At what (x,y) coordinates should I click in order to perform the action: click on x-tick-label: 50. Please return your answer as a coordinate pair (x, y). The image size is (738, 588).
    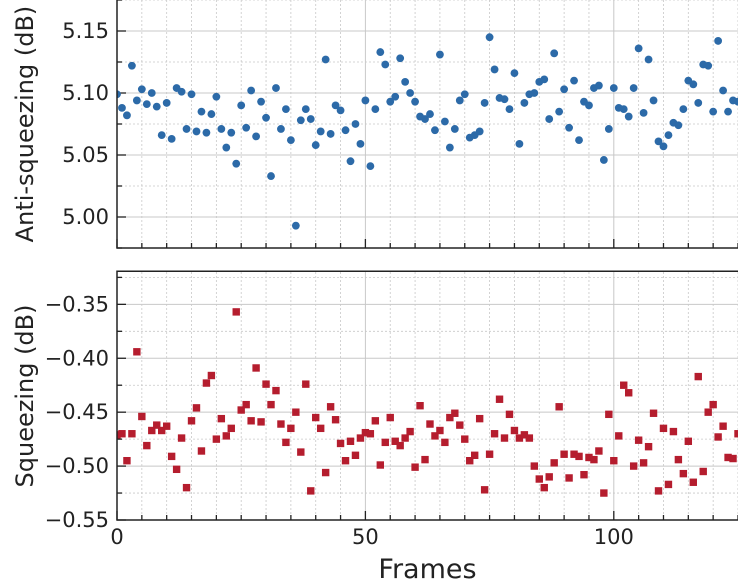
    Looking at the image, I should click on (365, 537).